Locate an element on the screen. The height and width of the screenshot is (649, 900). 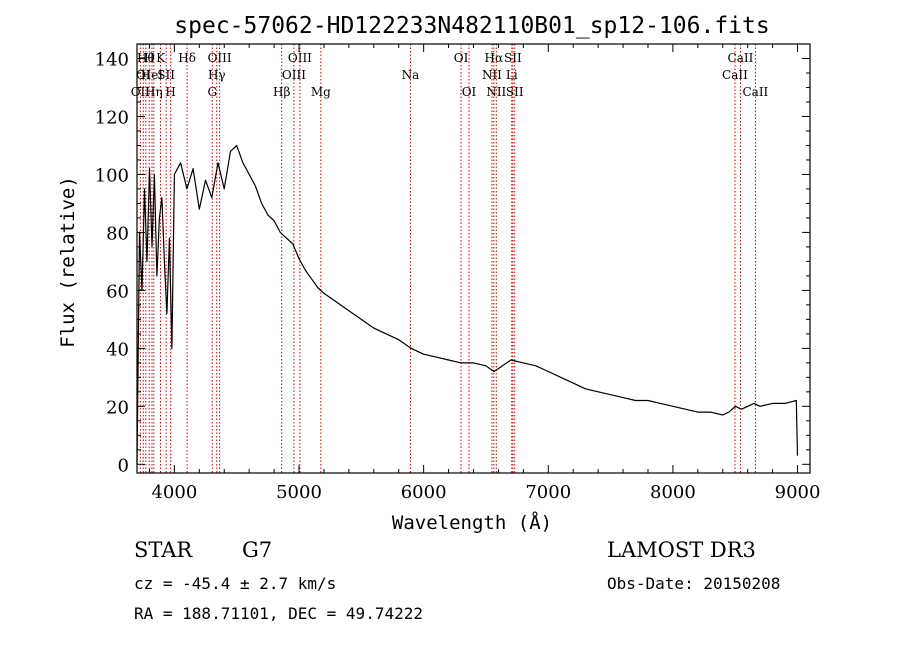
redshift-text: cz = -45.4 ± 2.7 km/s is located at coordinates (235, 583).